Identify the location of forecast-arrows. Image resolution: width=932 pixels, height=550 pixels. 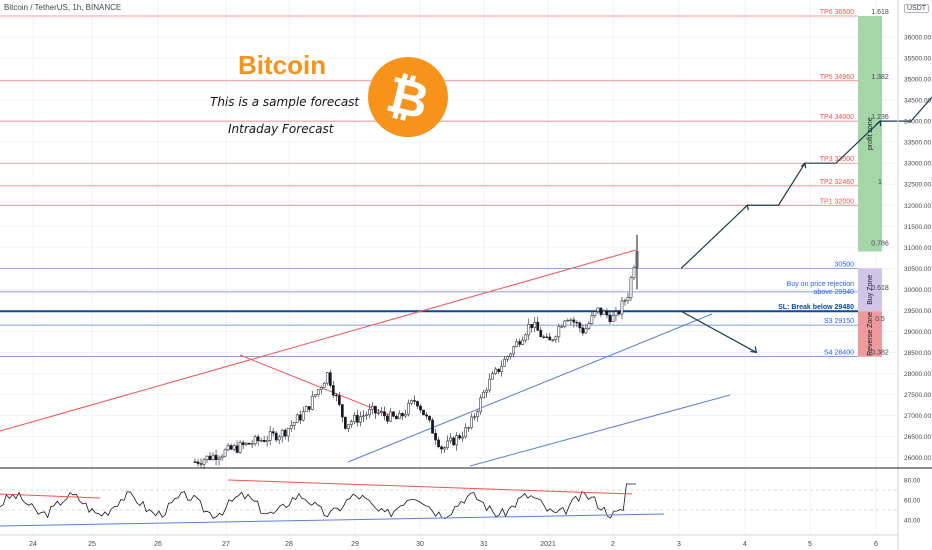
(806, 225).